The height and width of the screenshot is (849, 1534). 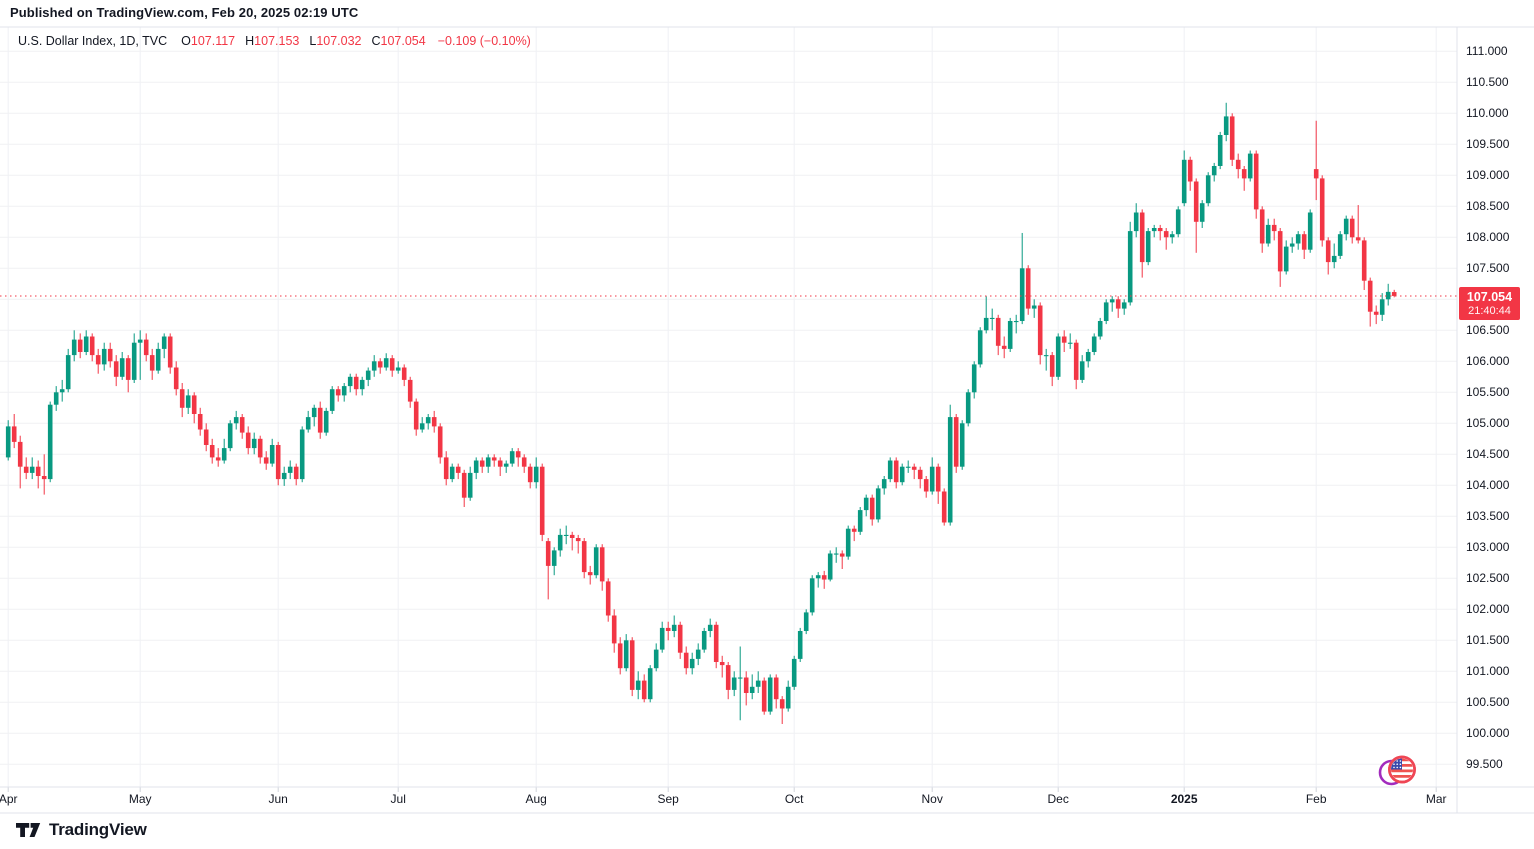 I want to click on price-axis-label: 109.500, so click(x=1488, y=144).